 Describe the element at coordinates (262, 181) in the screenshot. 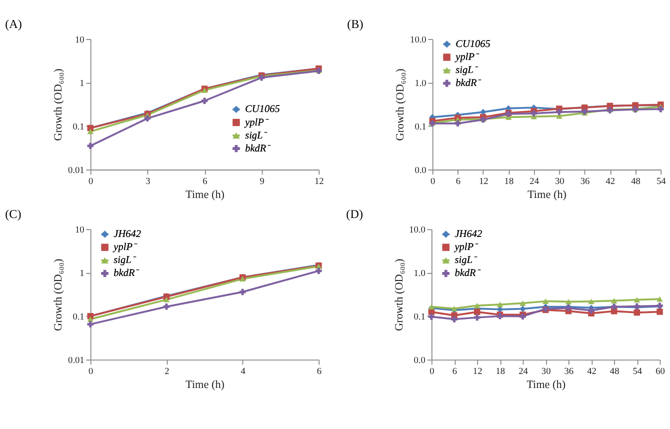

I see `x-tick-label: 9` at that location.